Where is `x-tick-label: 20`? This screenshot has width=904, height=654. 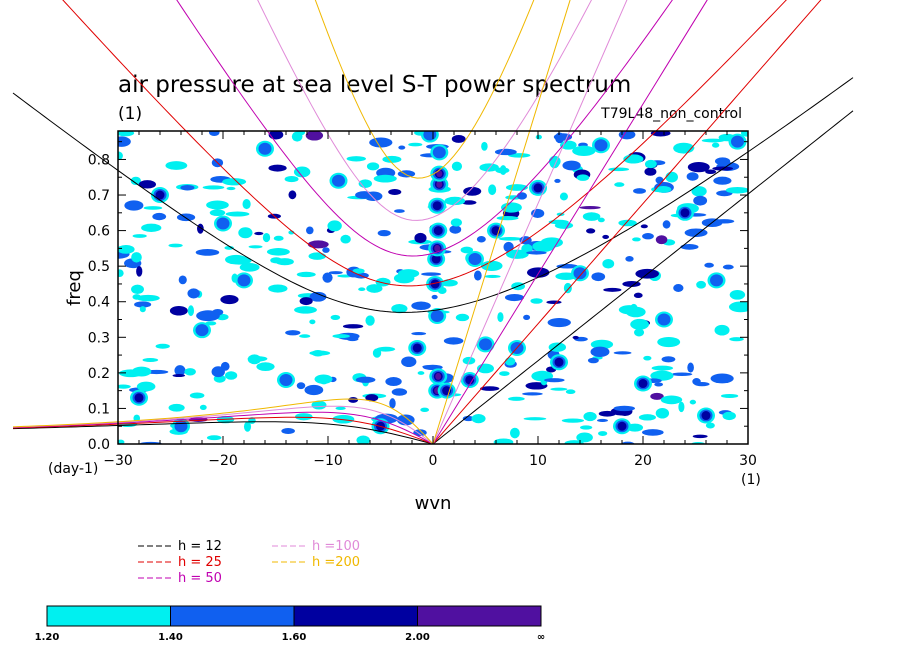
x-tick-label: 20 is located at coordinates (643, 461).